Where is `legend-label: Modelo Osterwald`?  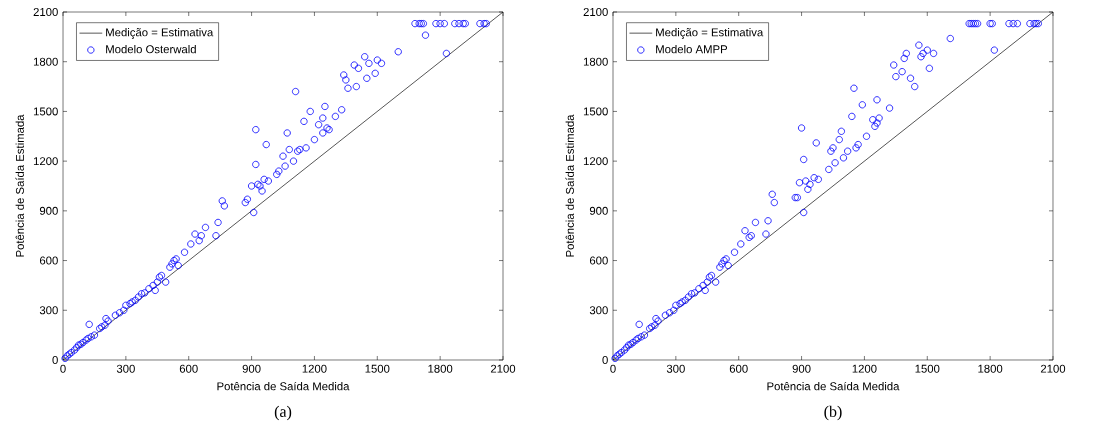 legend-label: Modelo Osterwald is located at coordinates (151, 49).